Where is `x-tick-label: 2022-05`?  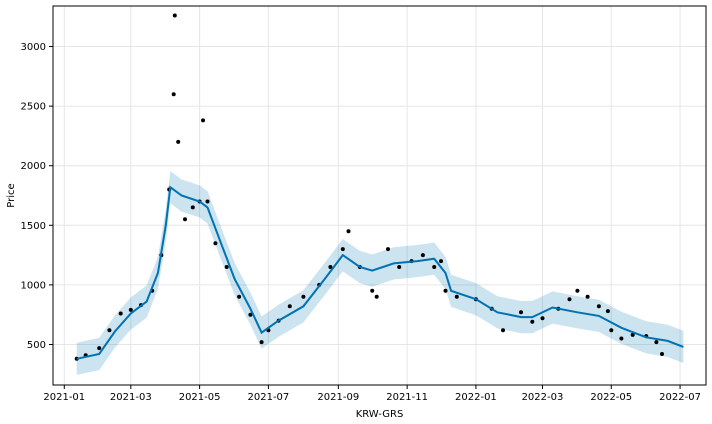 x-tick-label: 2022-05 is located at coordinates (611, 397).